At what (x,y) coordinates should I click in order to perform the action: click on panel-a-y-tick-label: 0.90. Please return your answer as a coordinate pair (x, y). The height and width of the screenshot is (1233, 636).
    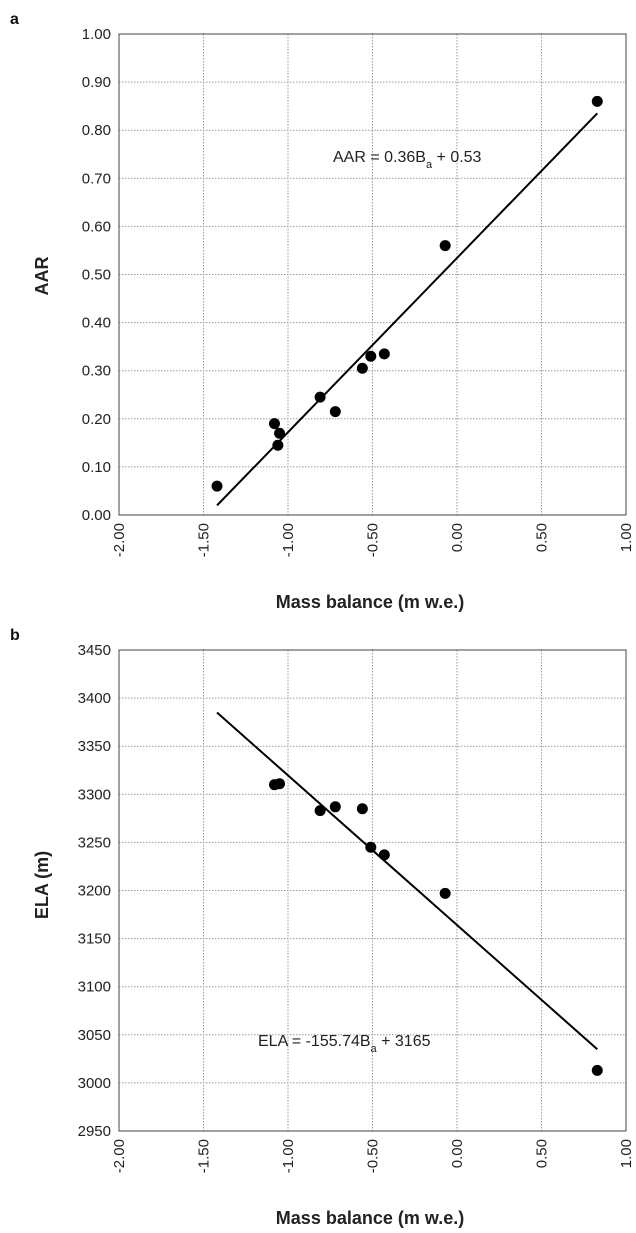
    Looking at the image, I should click on (96, 82).